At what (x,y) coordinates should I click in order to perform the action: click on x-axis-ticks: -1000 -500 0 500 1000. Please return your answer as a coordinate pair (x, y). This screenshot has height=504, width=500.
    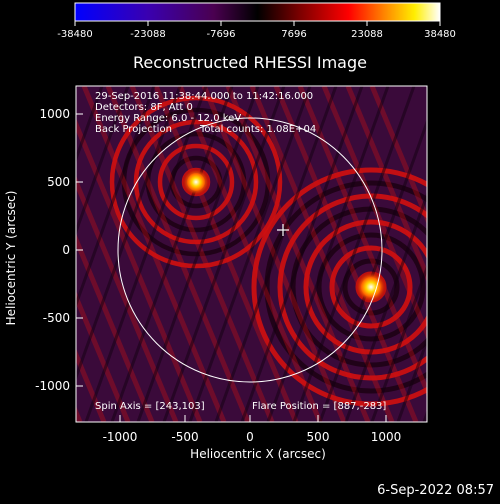
    Looking at the image, I should click on (252, 429).